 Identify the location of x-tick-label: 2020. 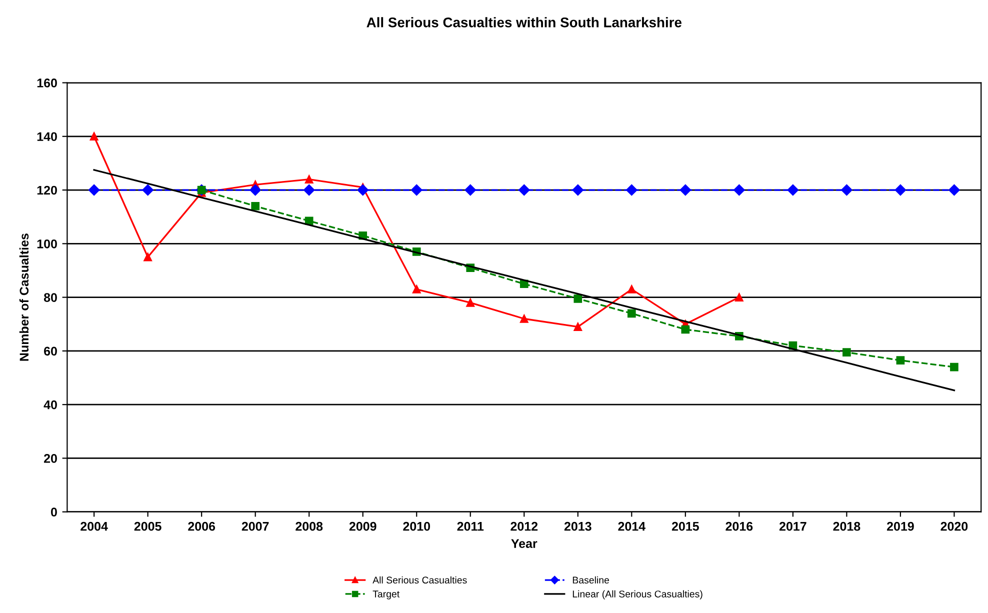
(954, 526).